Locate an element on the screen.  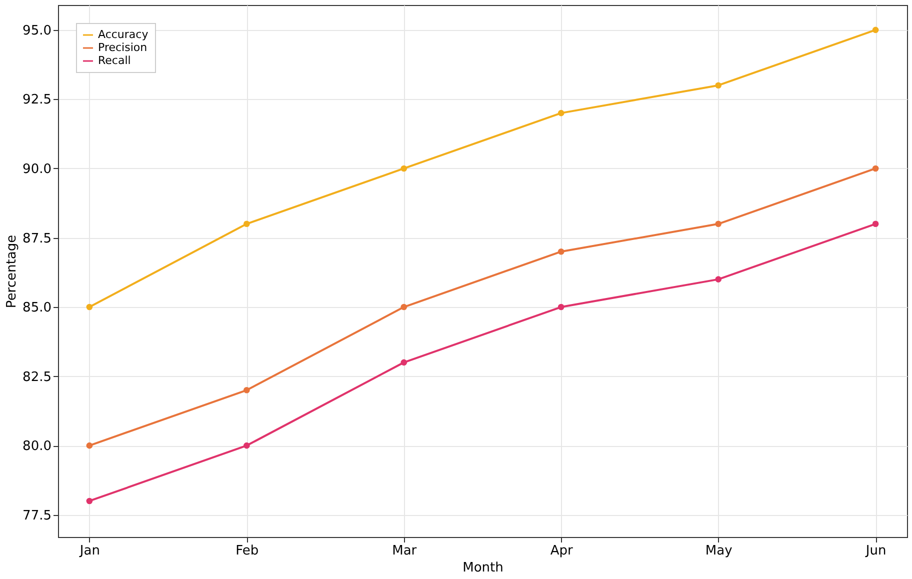
y-tick-label: 82.5 is located at coordinates (37, 377).